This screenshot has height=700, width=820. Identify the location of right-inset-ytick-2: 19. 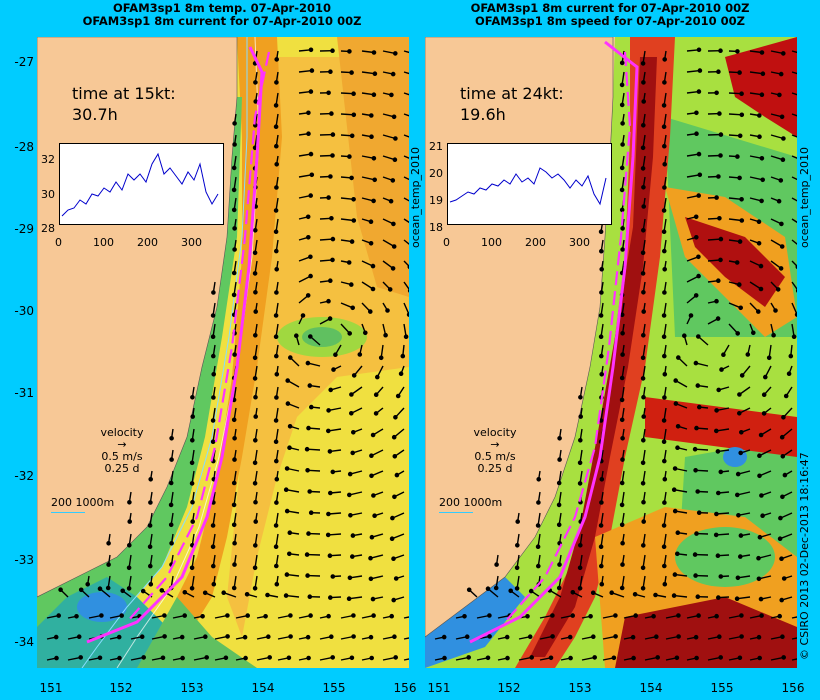
(436, 200).